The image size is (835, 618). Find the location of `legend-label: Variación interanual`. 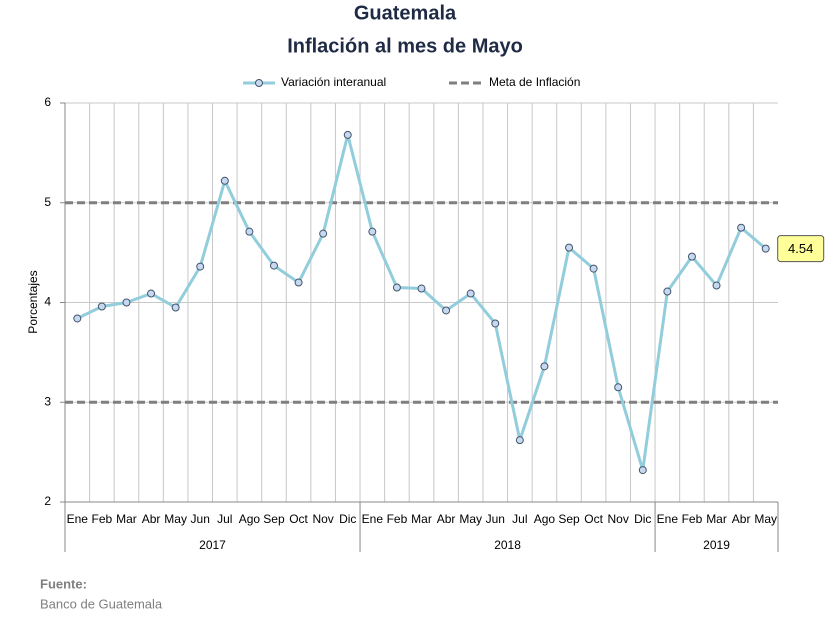

legend-label: Variación interanual is located at coordinates (333, 82).